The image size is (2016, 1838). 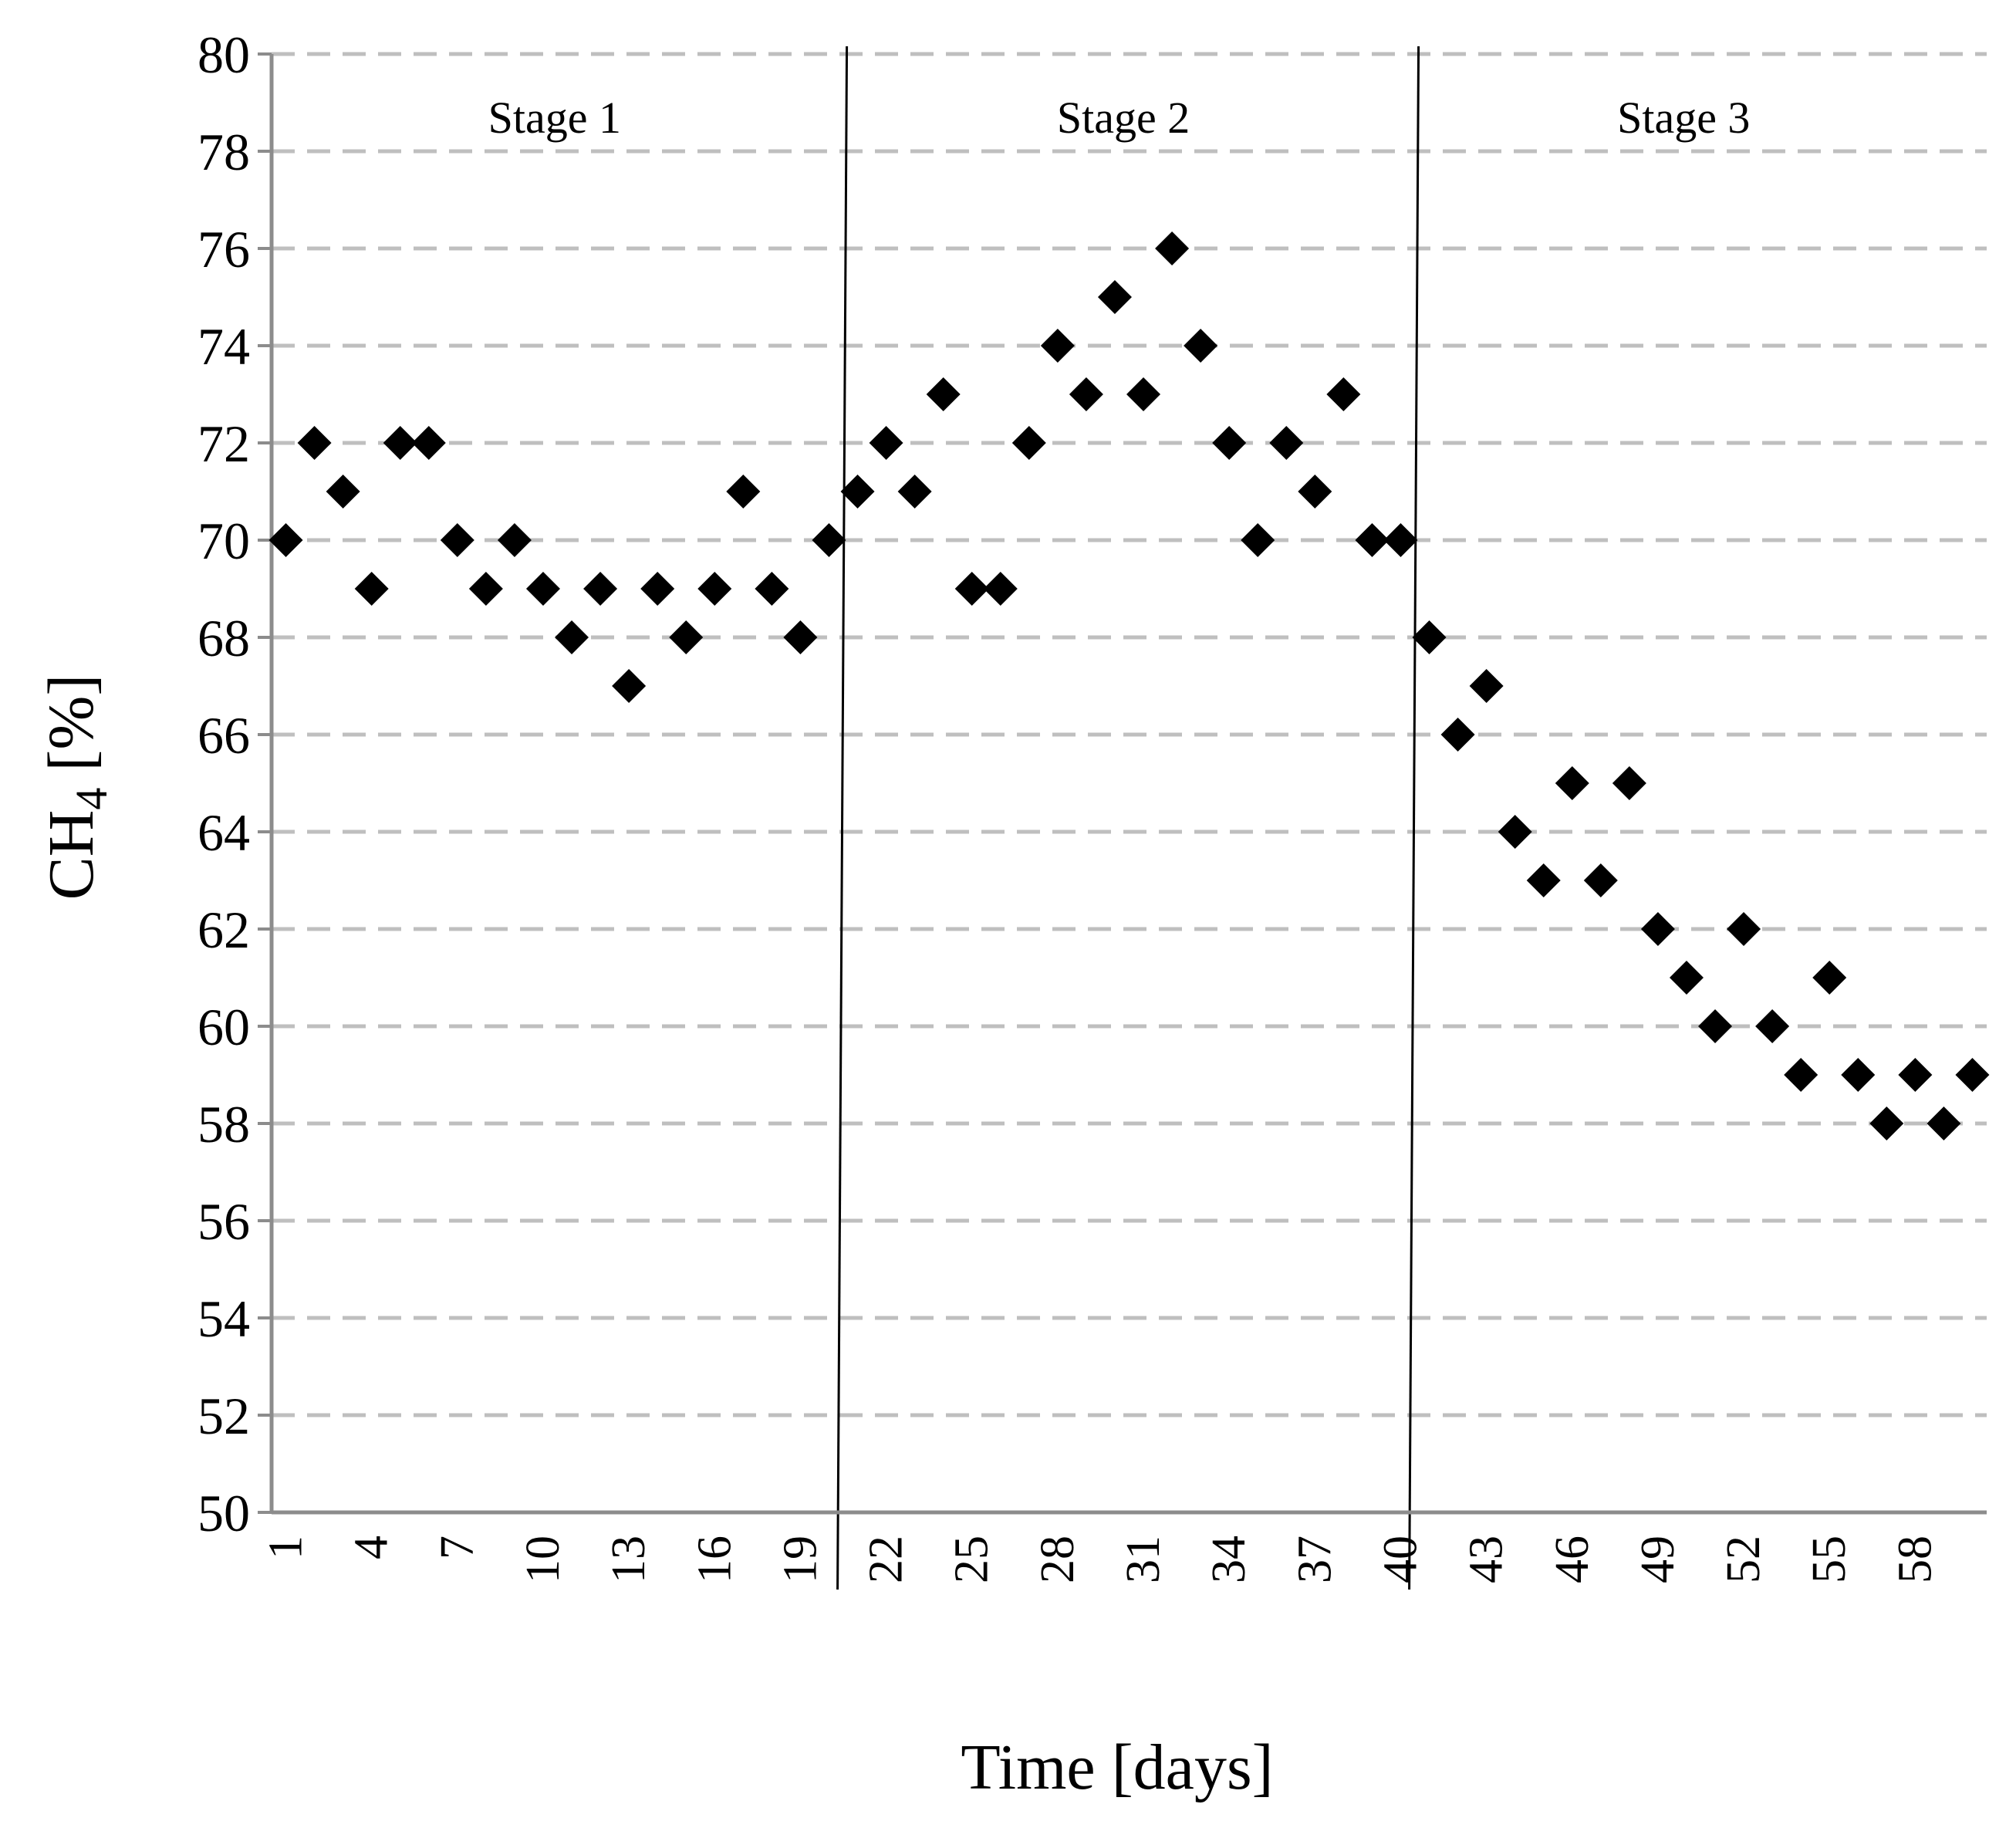 I want to click on x-axis-label: Time [days], so click(x=1117, y=1768).